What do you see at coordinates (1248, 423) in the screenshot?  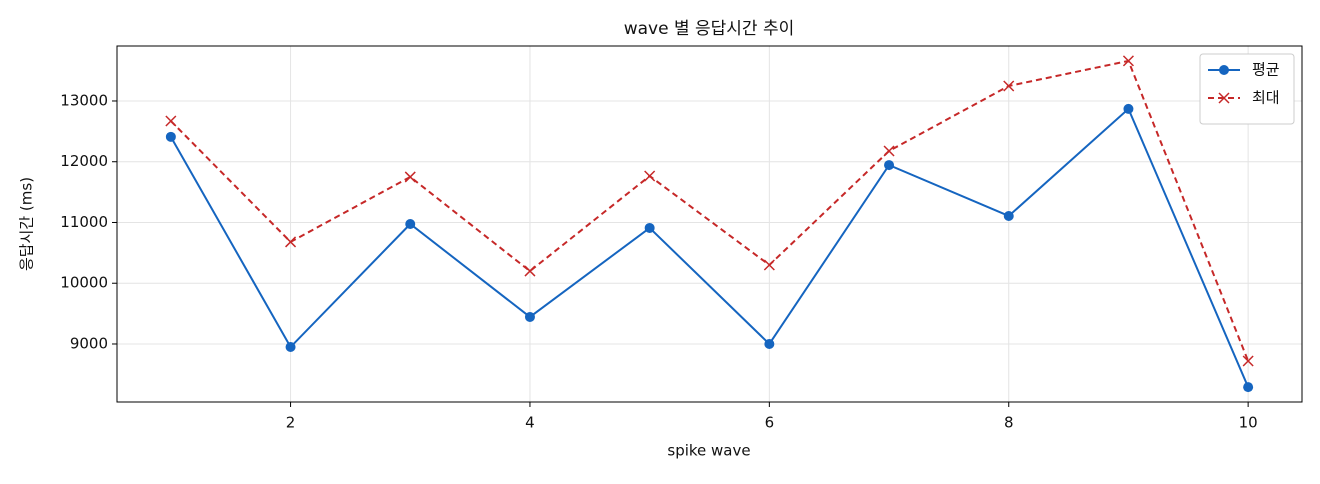 I see `x-tick-label: 10` at bounding box center [1248, 423].